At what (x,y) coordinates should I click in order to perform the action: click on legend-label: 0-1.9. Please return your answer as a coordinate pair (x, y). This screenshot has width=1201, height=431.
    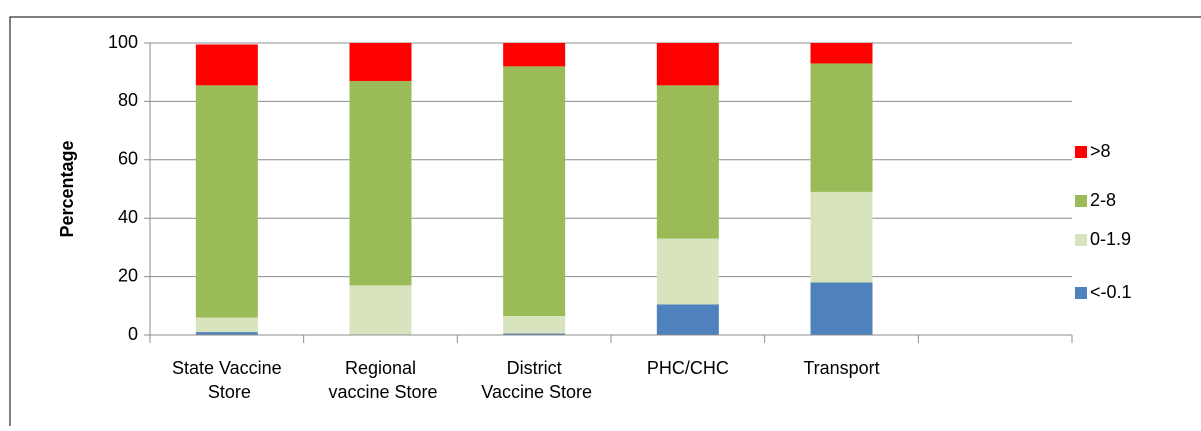
    Looking at the image, I should click on (1110, 239).